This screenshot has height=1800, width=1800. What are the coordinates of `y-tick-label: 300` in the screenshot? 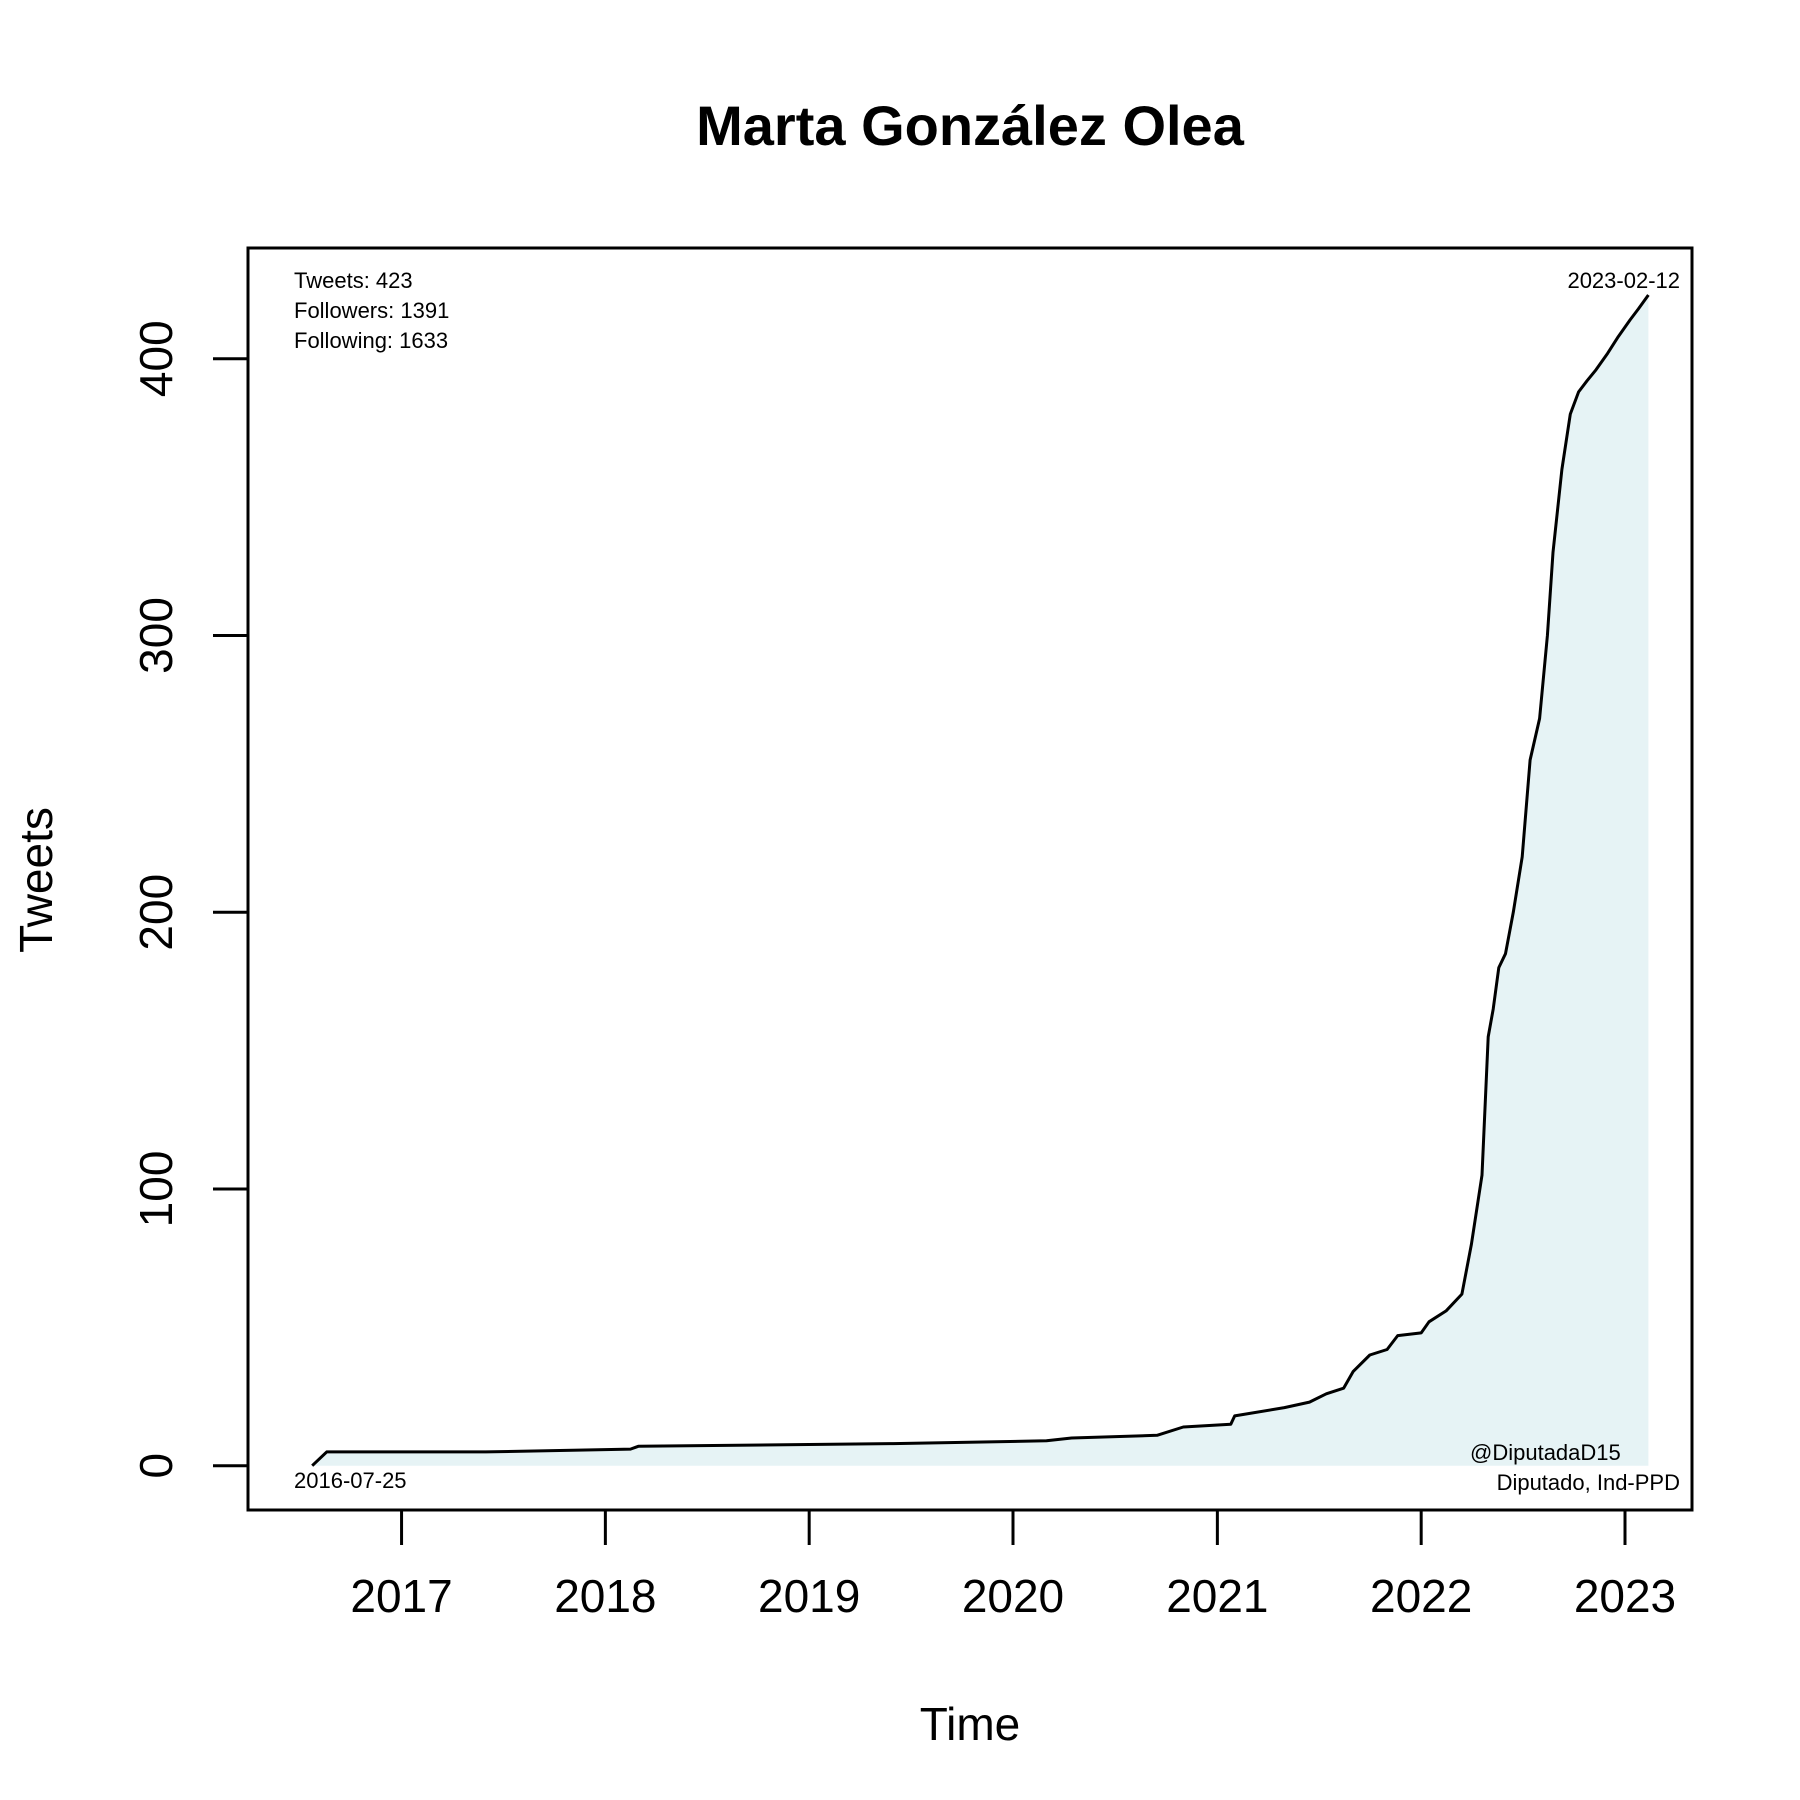 It's located at (156, 635).